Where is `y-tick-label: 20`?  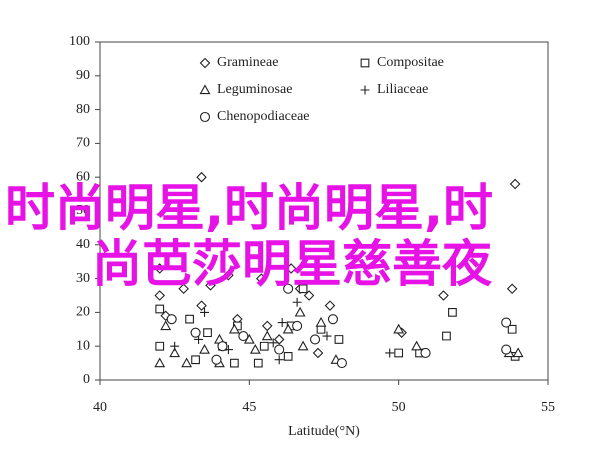
y-tick-label: 20 is located at coordinates (83, 312).